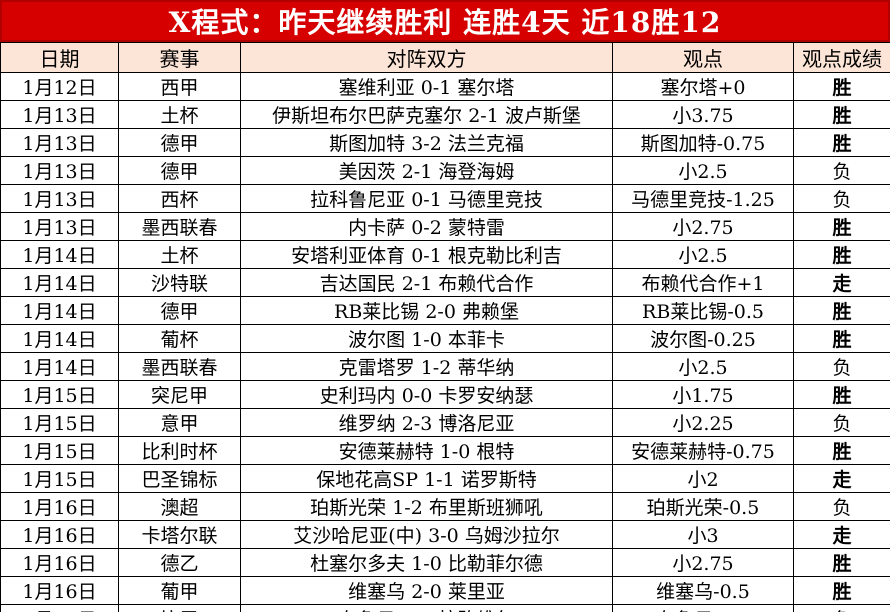 The height and width of the screenshot is (612, 890). Describe the element at coordinates (703, 534) in the screenshot. I see `pick-cell: 小3` at that location.